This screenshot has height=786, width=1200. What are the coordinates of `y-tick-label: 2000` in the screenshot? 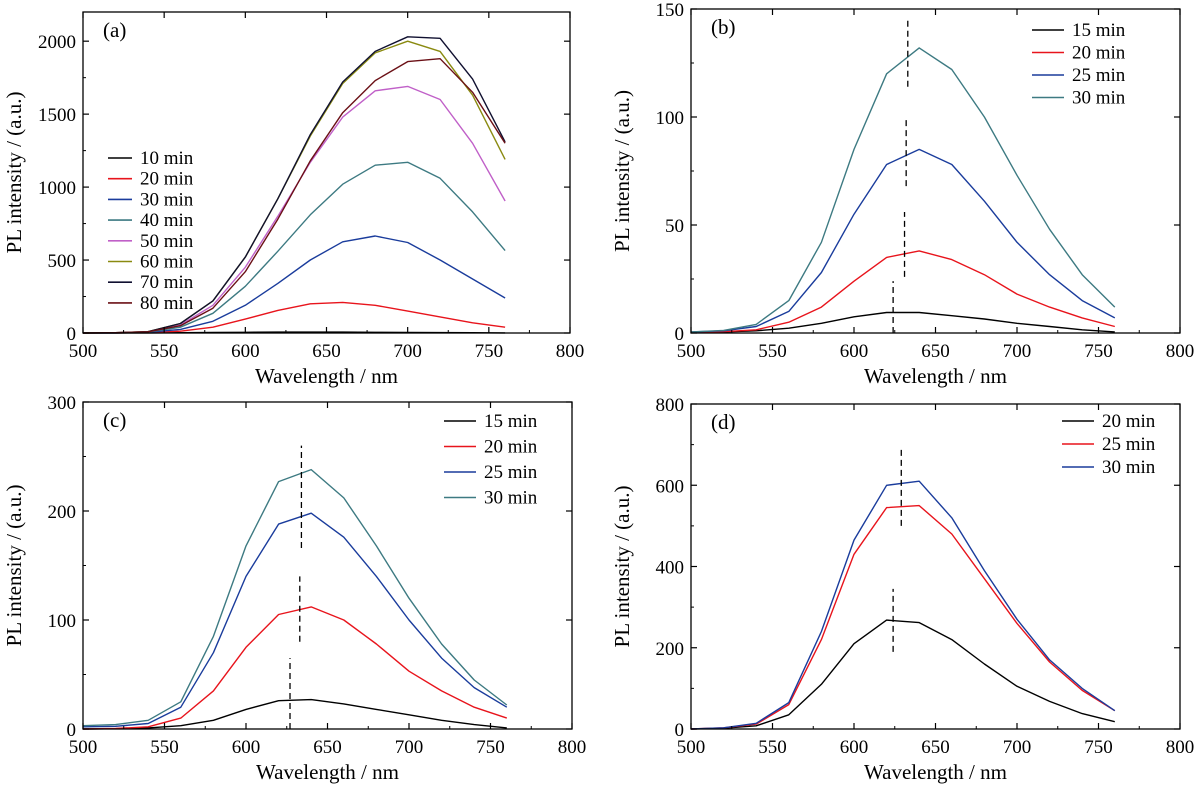 It's located at (57, 42).